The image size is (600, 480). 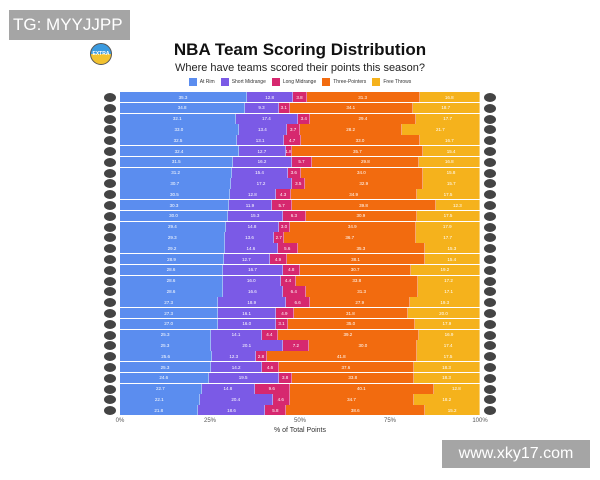 What do you see at coordinates (300, 356) in the screenshot?
I see `bar-row: 25.6 12.3 2.8 41.8 17.5` at bounding box center [300, 356].